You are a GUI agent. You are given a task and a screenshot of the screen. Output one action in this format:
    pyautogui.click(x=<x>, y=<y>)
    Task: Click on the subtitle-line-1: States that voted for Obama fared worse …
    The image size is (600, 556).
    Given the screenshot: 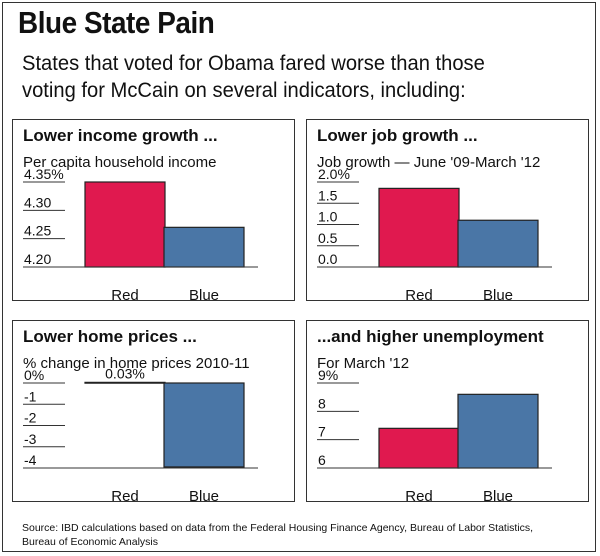 What is the action you would take?
    pyautogui.click(x=253, y=63)
    